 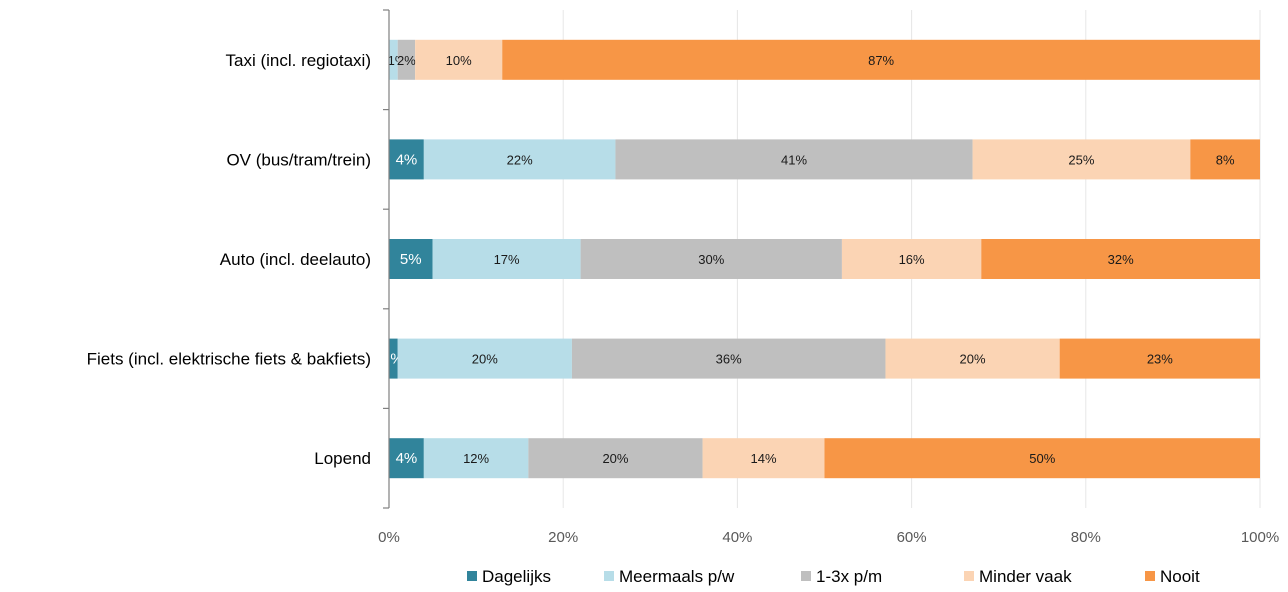 What do you see at coordinates (1025, 576) in the screenshot?
I see `legend-label: Minder vaak` at bounding box center [1025, 576].